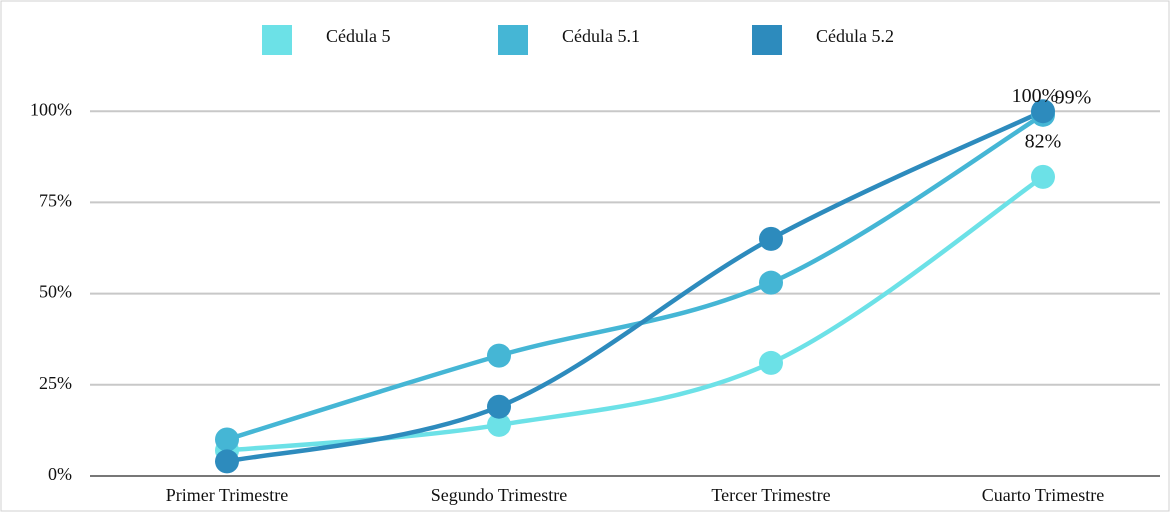 Image resolution: width=1171 pixels, height=512 pixels. I want to click on y-tick-label: 75%, so click(55, 201).